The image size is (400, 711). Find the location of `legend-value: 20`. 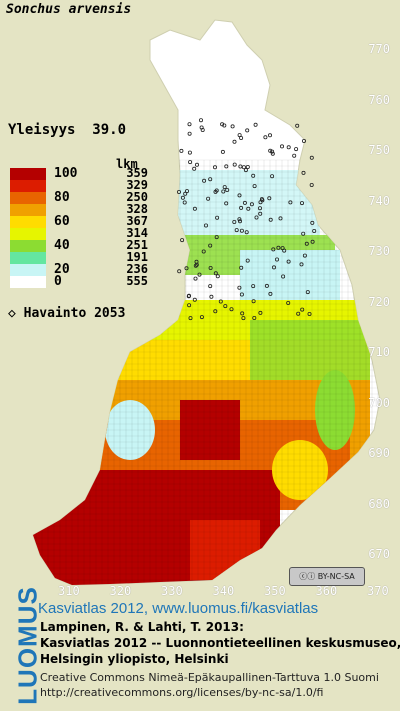

legend-value: 20 is located at coordinates (62, 269).